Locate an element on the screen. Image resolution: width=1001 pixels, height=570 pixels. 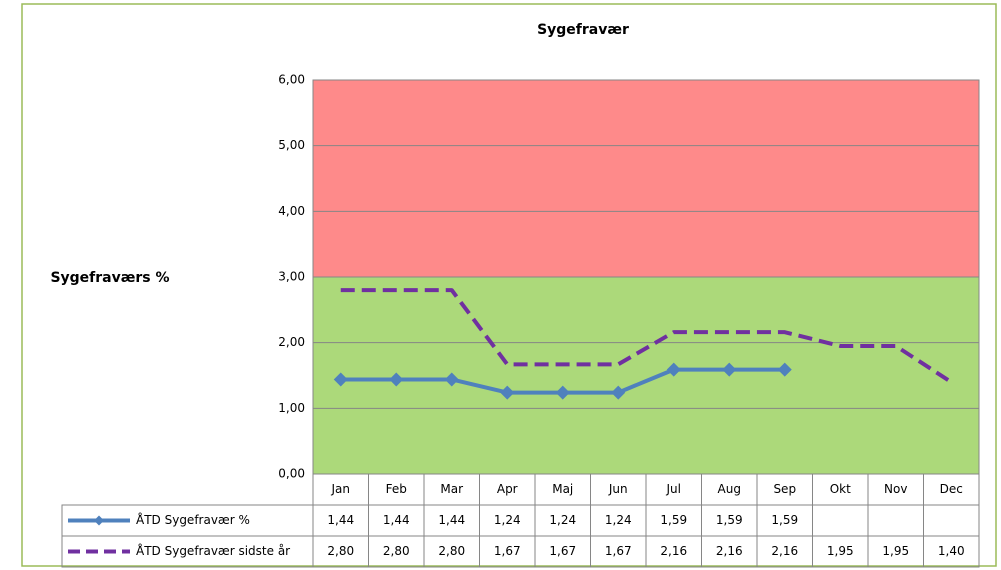
legend-label: ÅTD Sygefravær sidste år is located at coordinates (213, 550).